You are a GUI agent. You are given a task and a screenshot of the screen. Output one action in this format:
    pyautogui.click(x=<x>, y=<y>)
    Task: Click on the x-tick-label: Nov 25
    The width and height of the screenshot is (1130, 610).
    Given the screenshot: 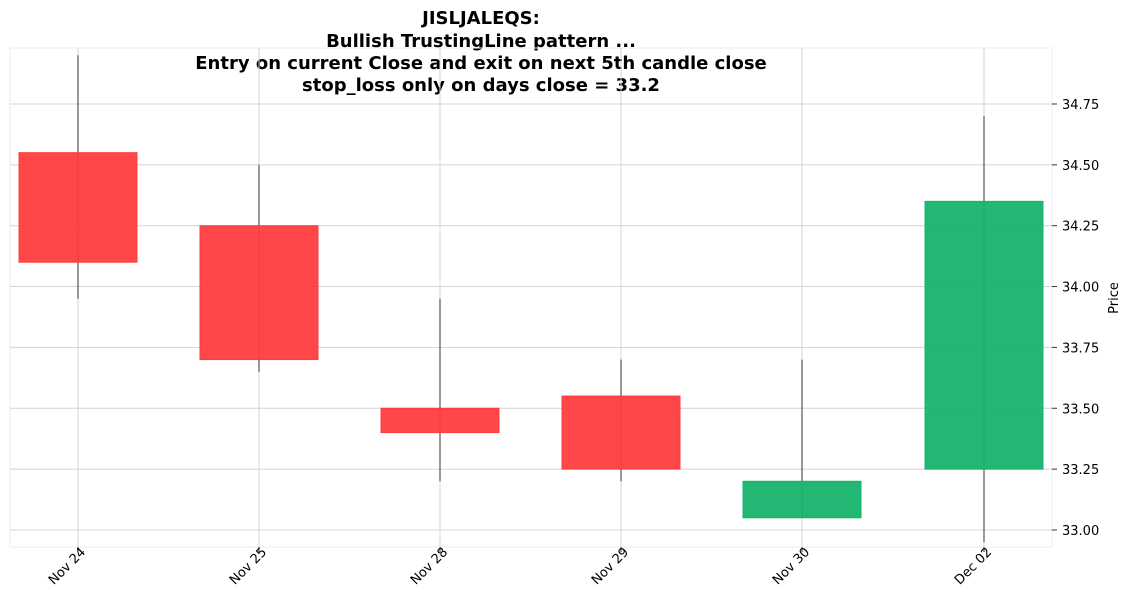 What is the action you would take?
    pyautogui.click(x=248, y=566)
    